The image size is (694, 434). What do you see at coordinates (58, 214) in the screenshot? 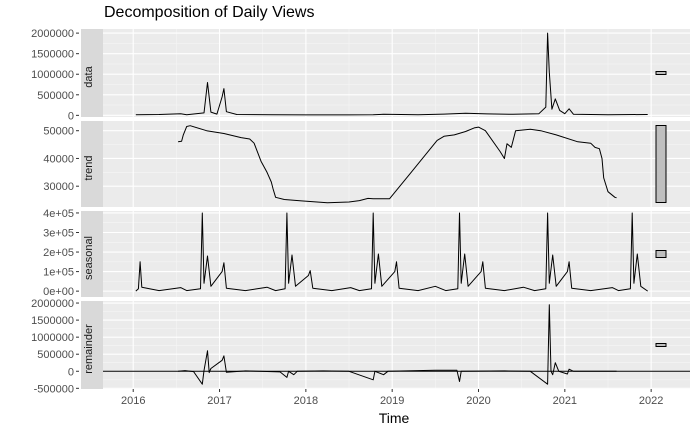
I see `y-tick-label: 4e+05` at bounding box center [58, 214].